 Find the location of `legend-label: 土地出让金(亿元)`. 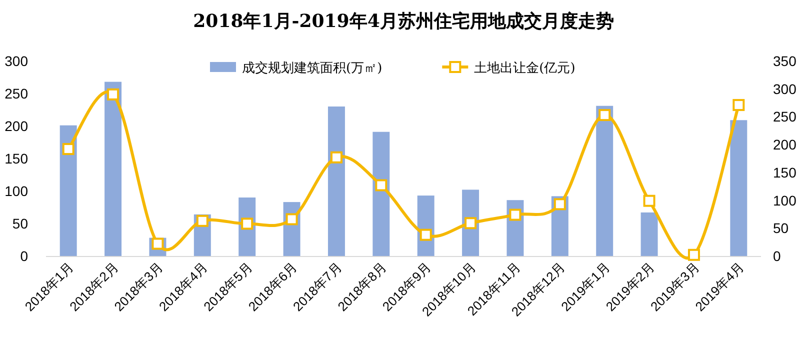

legend-label: 土地出让金(亿元) is located at coordinates (525, 68).